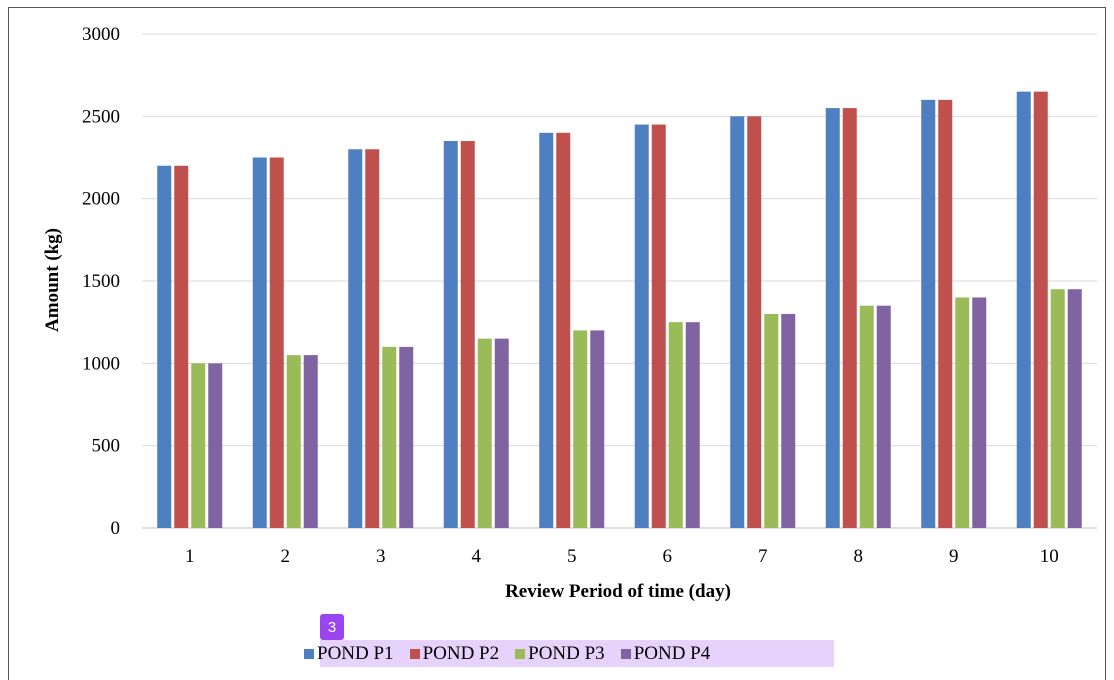 The width and height of the screenshot is (1114, 680). Describe the element at coordinates (763, 556) in the screenshot. I see `x-tick-label: 7` at that location.